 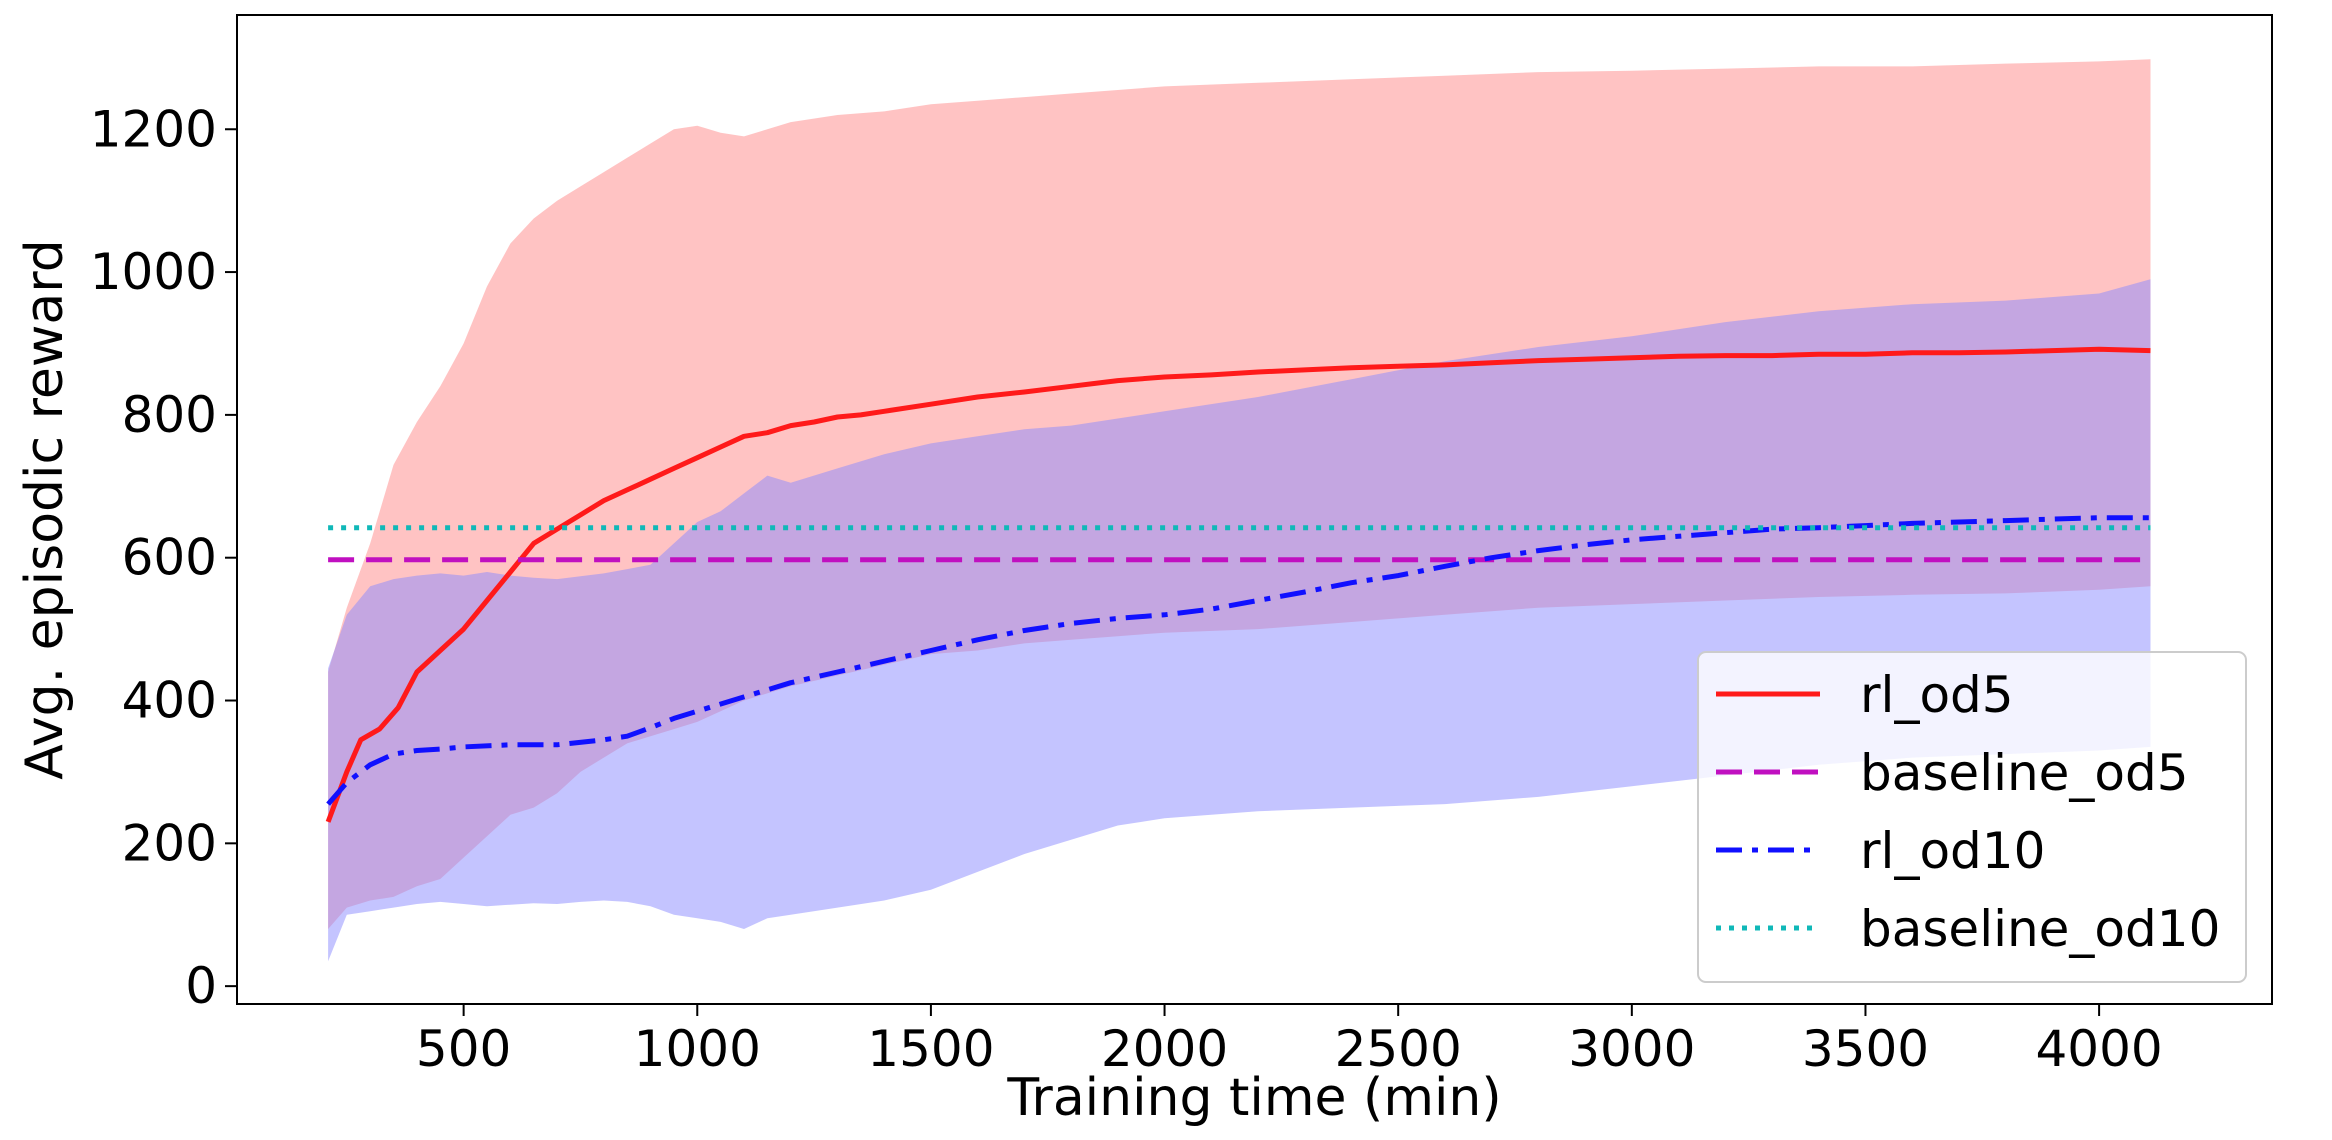 What do you see at coordinates (930, 1049) in the screenshot?
I see `x-tick-label: 1500` at bounding box center [930, 1049].